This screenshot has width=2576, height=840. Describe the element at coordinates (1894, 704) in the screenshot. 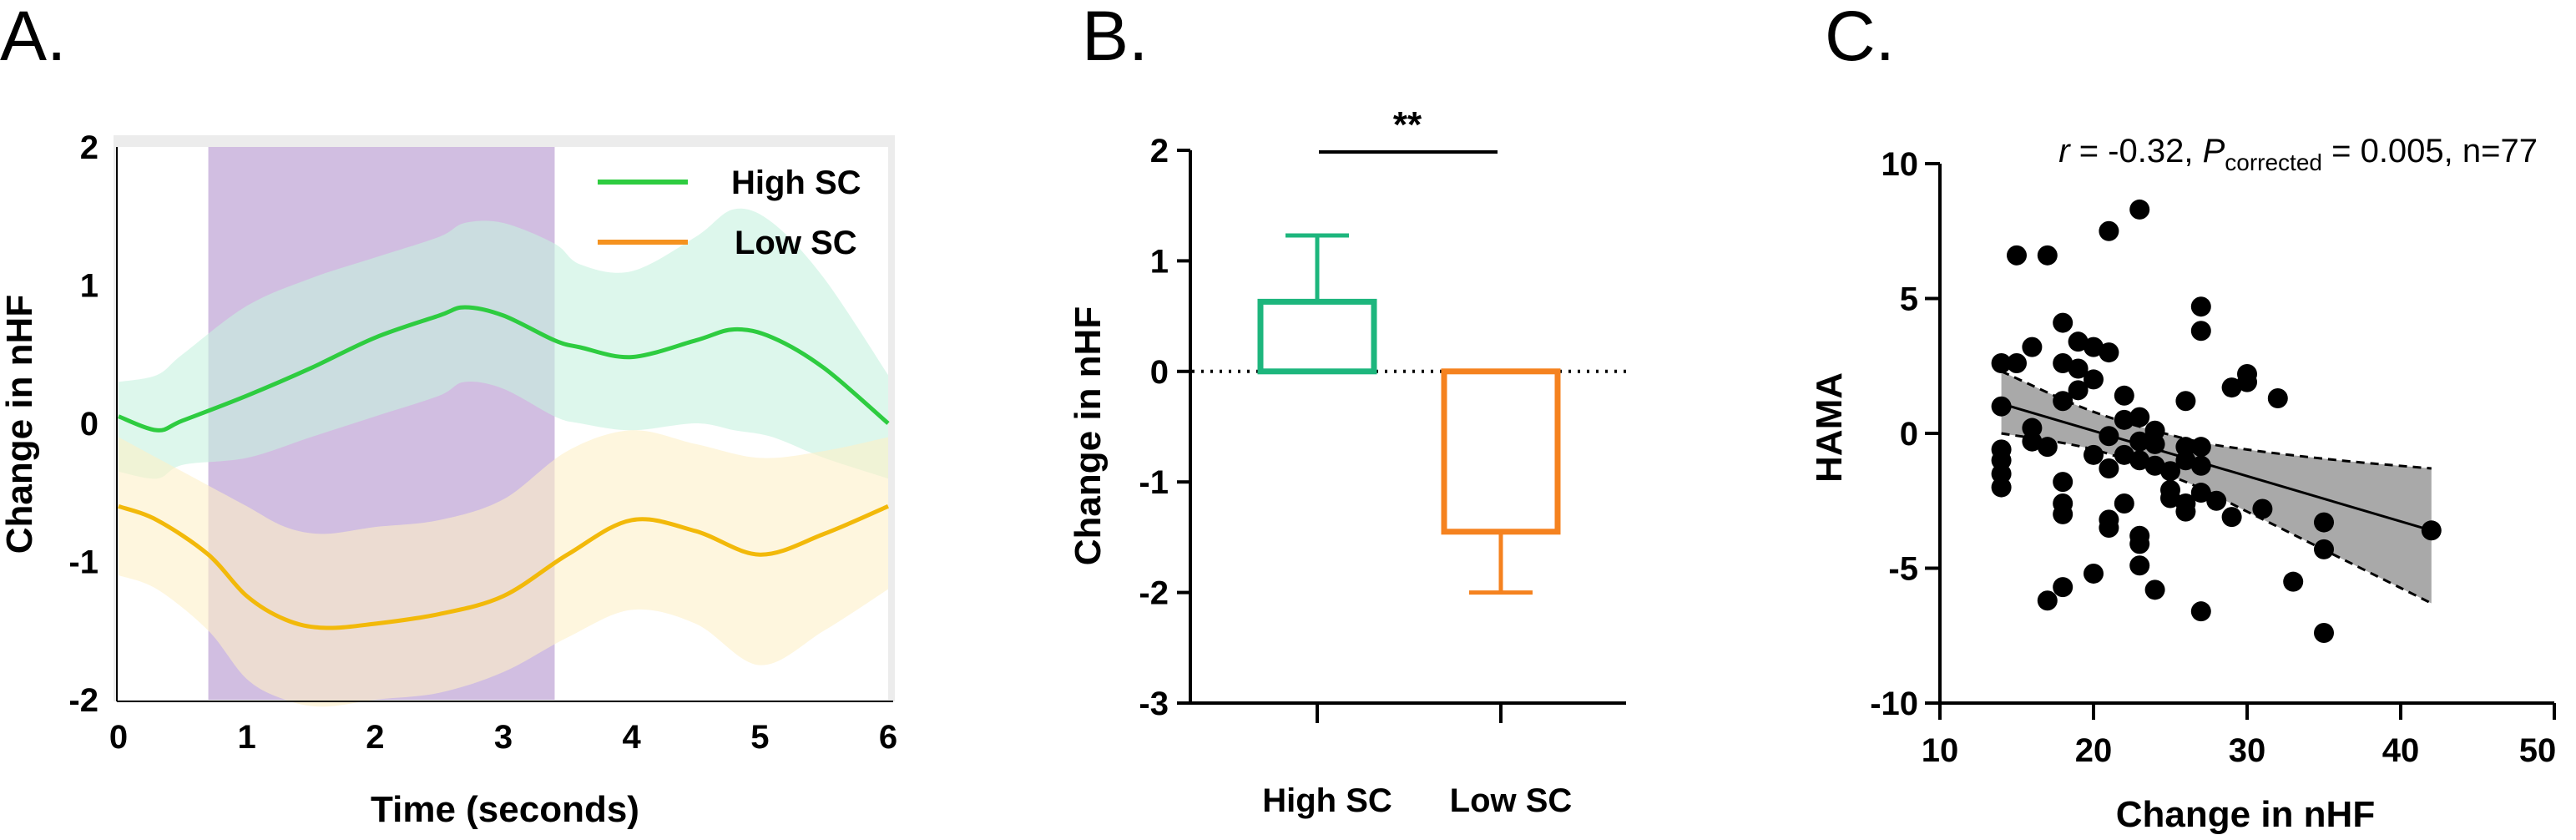

I see `y-tick-label-c: -10` at that location.